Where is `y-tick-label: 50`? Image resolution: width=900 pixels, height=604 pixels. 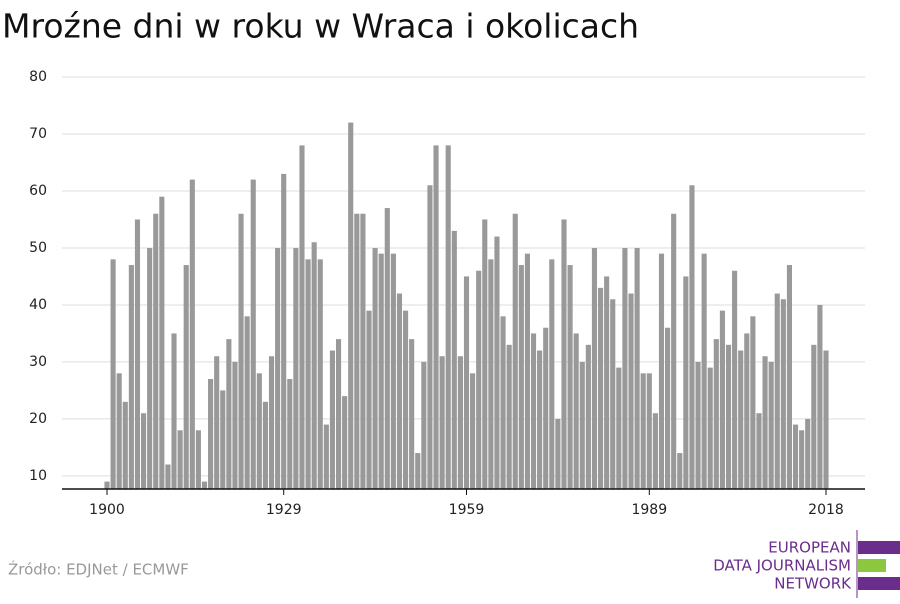
y-tick-label: 50 is located at coordinates (38, 248).